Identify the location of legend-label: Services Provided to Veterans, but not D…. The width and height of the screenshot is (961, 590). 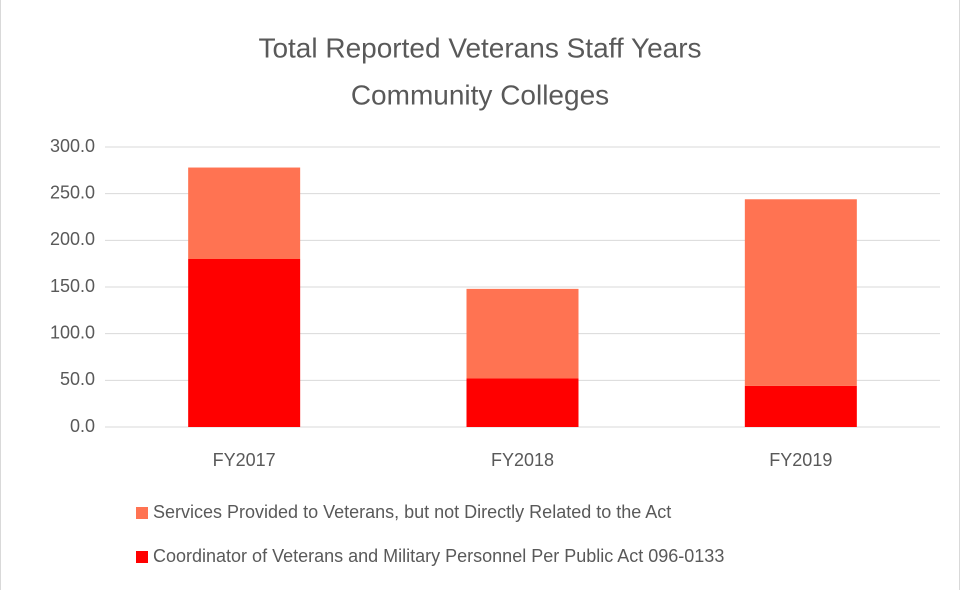
(412, 512).